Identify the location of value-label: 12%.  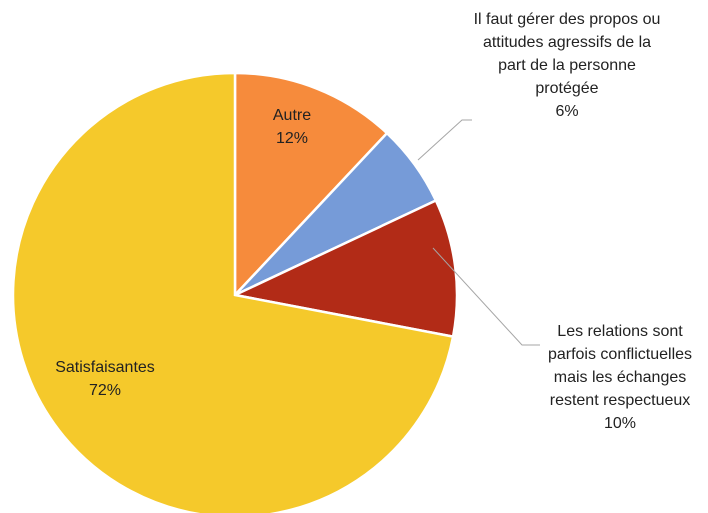
(292, 138).